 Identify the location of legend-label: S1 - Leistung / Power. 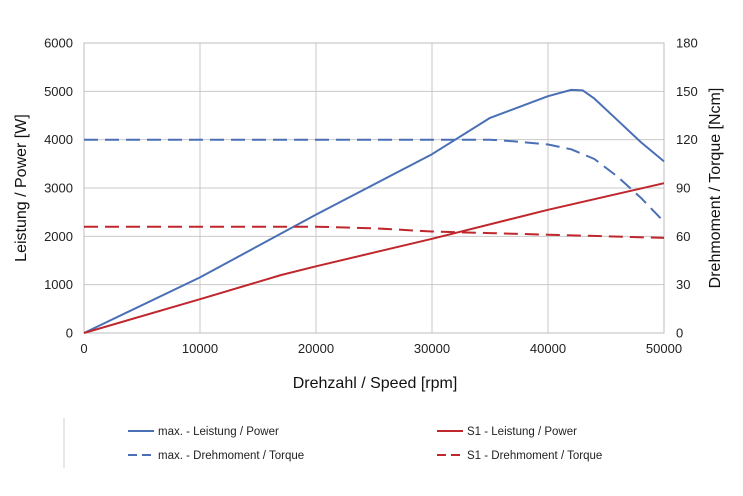
(522, 432).